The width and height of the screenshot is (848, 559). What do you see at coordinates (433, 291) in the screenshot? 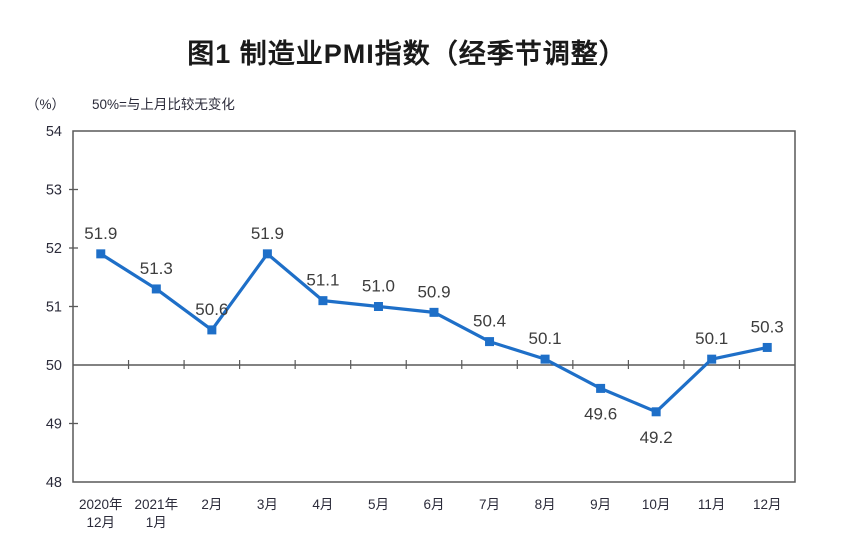
I see `data-point-label: 50.9` at bounding box center [433, 291].